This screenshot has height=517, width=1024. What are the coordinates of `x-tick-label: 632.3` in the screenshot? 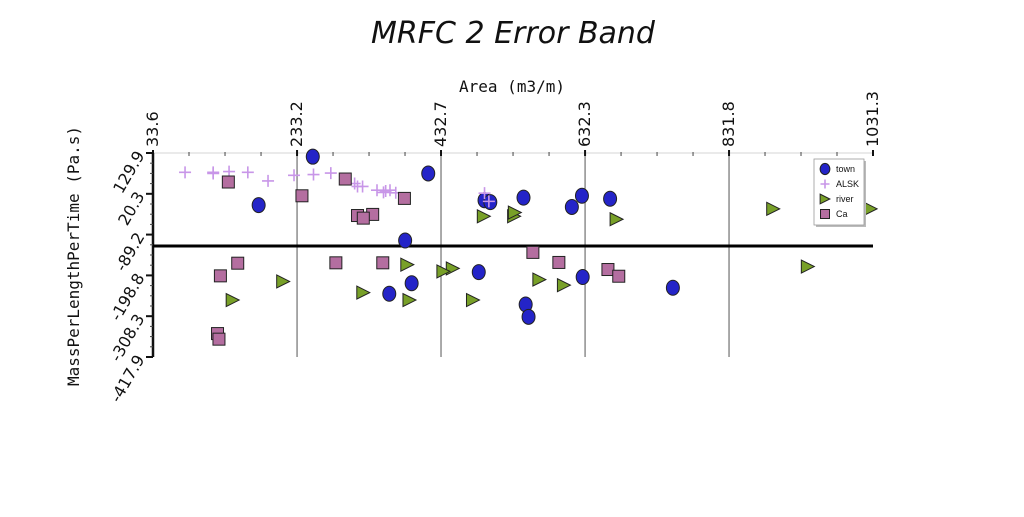 It's located at (584, 124).